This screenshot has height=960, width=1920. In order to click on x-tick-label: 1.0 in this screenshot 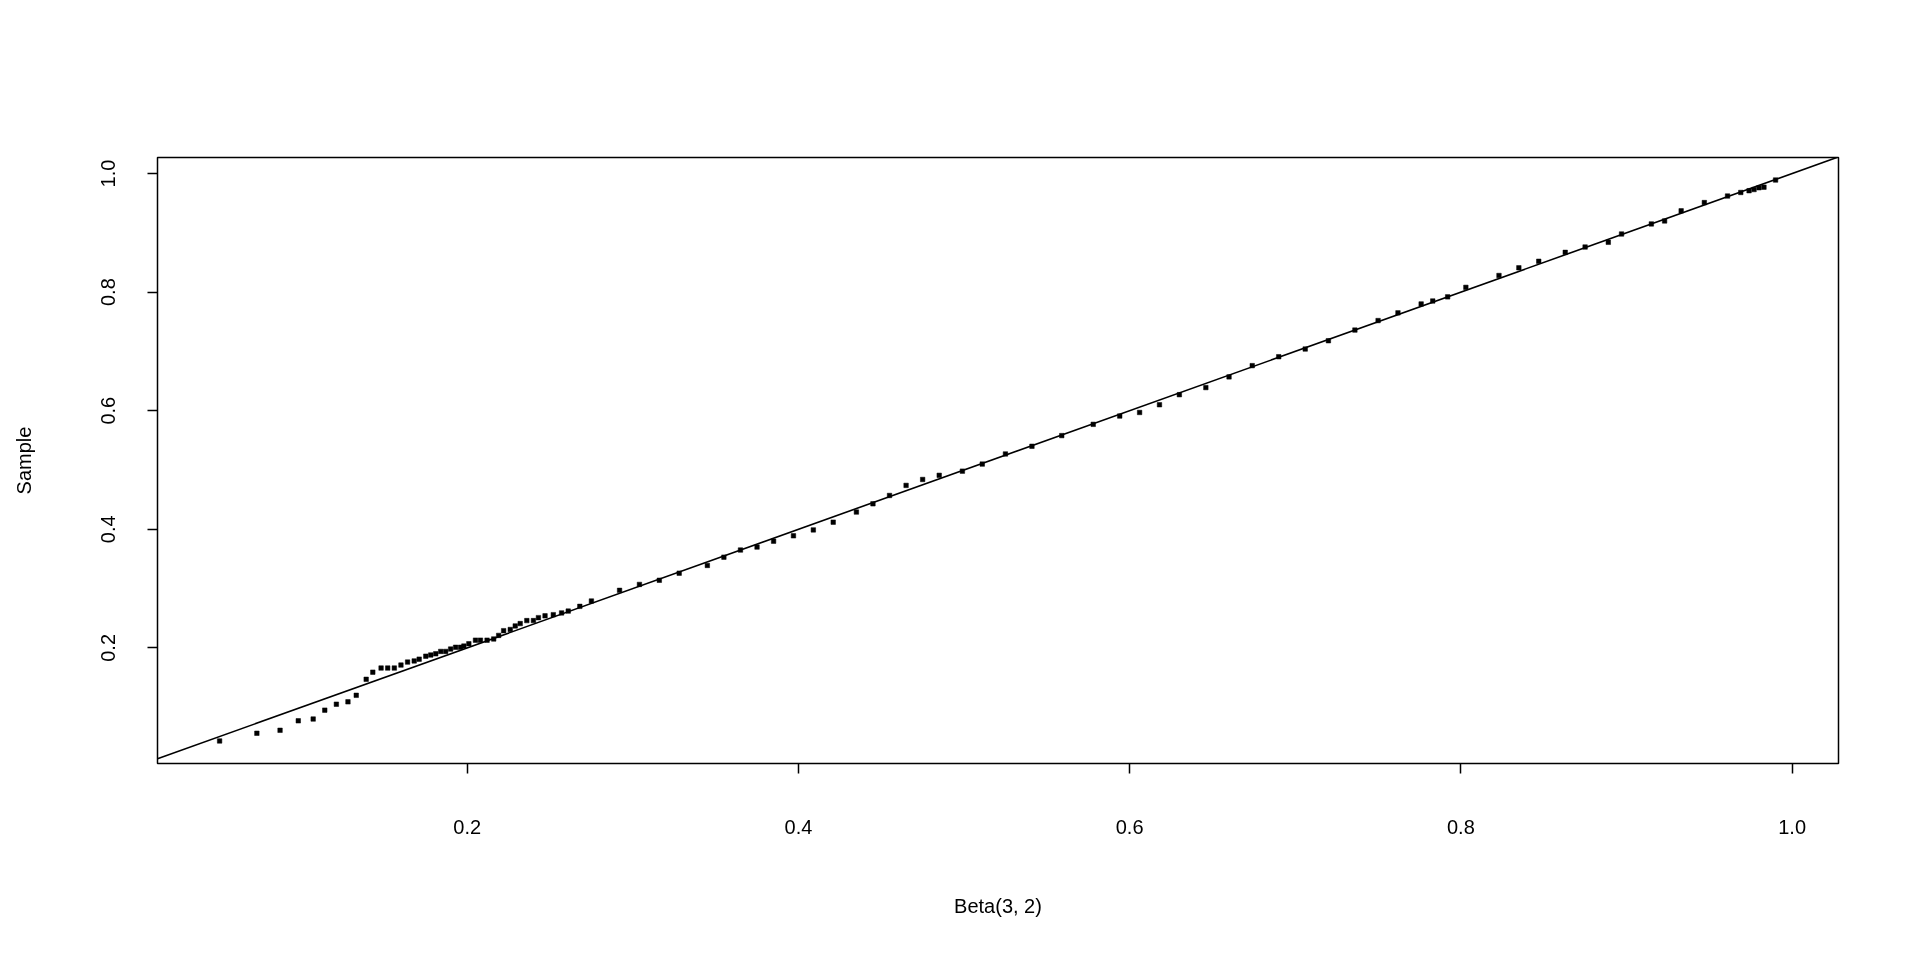, I will do `click(1792, 826)`.